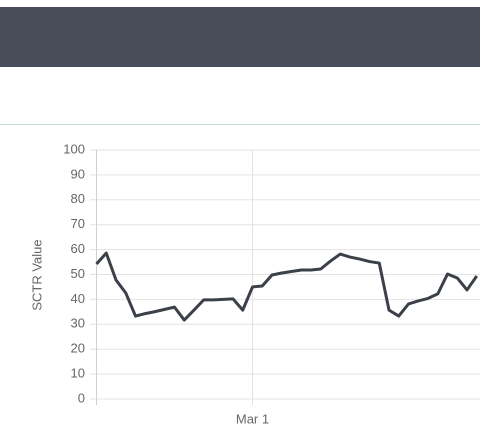  What do you see at coordinates (74, 148) in the screenshot?
I see `y-tick-label: 100` at bounding box center [74, 148].